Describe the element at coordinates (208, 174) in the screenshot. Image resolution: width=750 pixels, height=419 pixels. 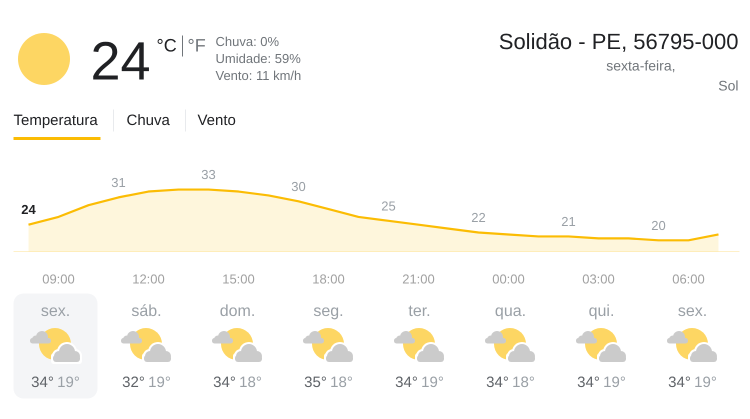
I see `data-label: 33` at that location.